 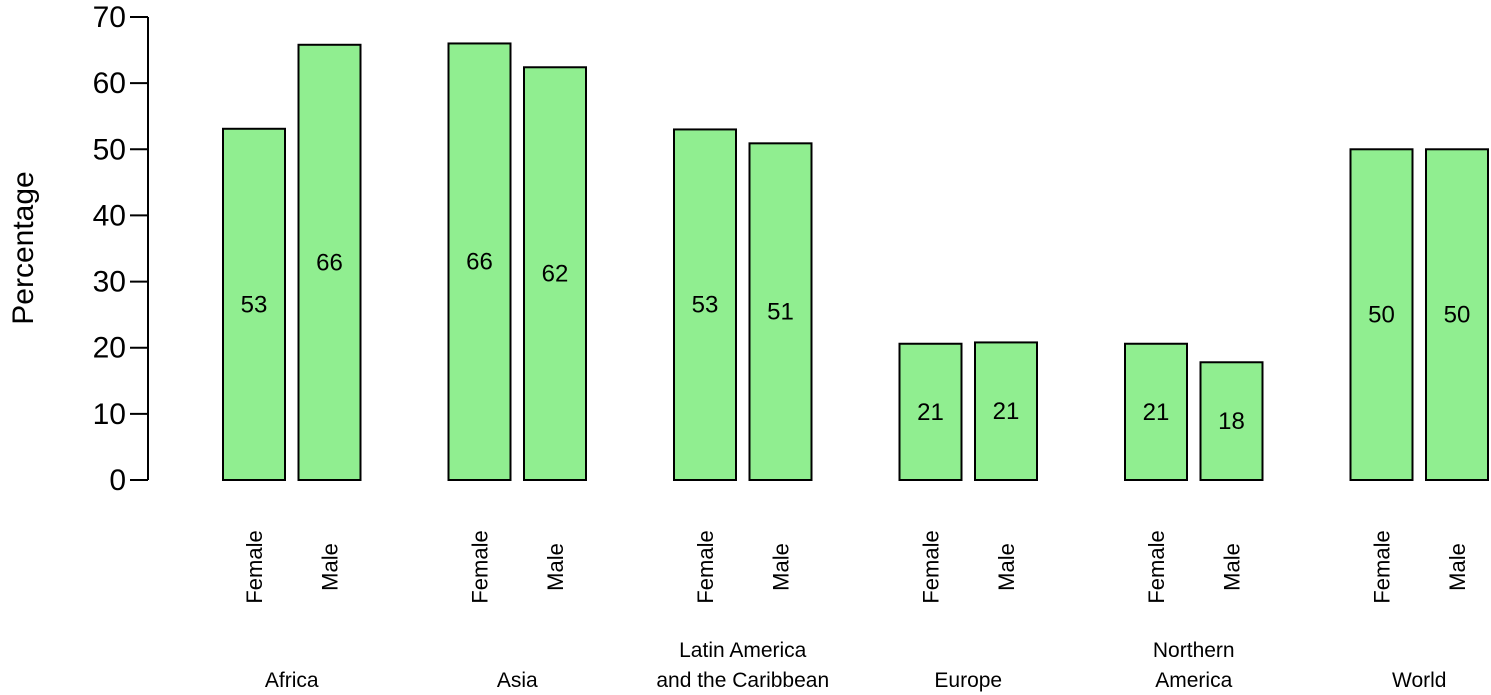 What do you see at coordinates (109, 414) in the screenshot?
I see `y-tick-label: 10` at bounding box center [109, 414].